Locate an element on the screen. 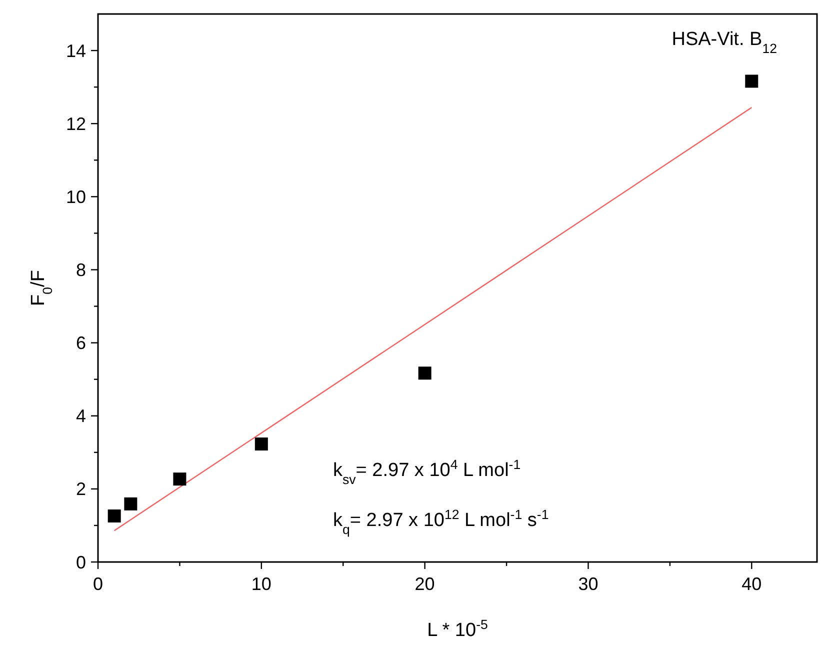 The height and width of the screenshot is (648, 825). y-tick-label: 4 is located at coordinates (81, 416).